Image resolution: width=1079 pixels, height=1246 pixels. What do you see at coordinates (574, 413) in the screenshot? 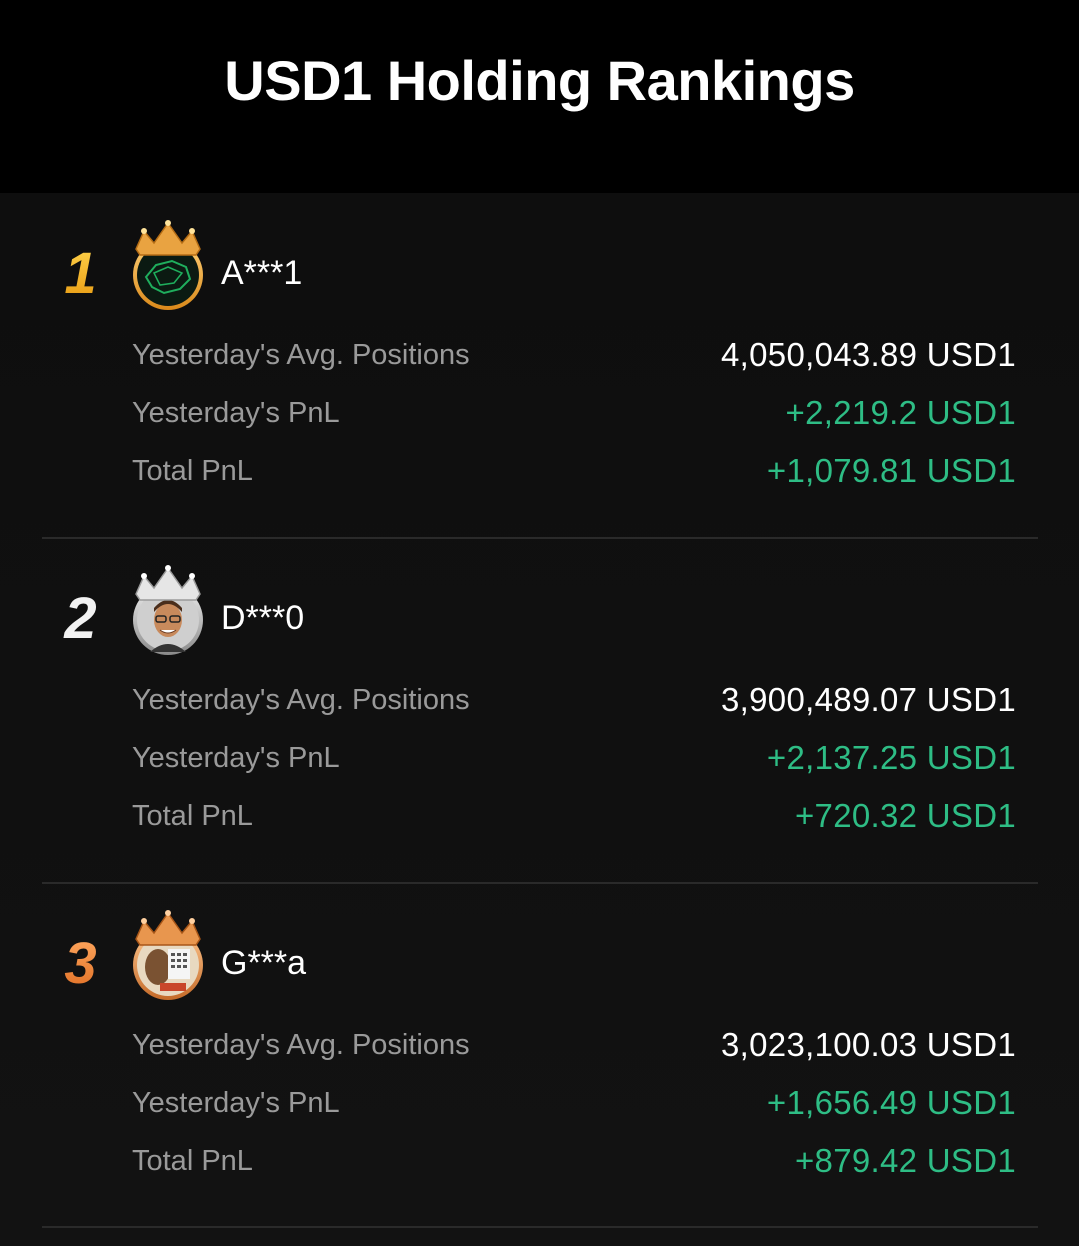
I see `yesterday-pnl-row: Yesterday's PnL +2,219.2 USD1` at bounding box center [574, 413].